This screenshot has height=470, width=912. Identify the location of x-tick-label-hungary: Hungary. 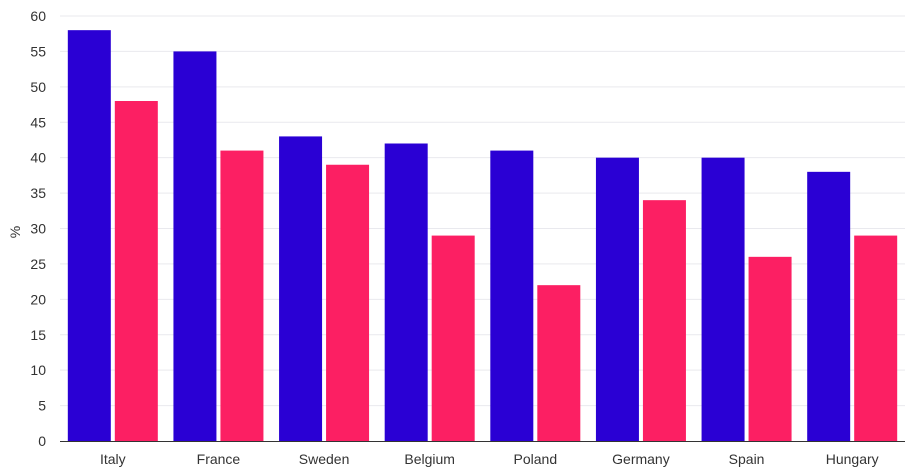
(852, 459).